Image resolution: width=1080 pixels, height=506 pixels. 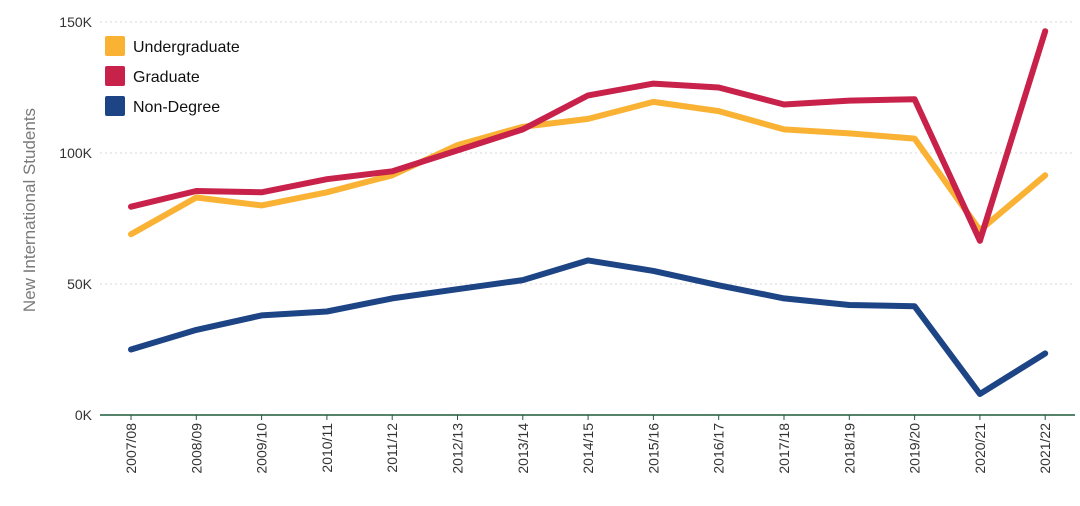 What do you see at coordinates (653, 448) in the screenshot?
I see `x-tick-label: 2015/16` at bounding box center [653, 448].